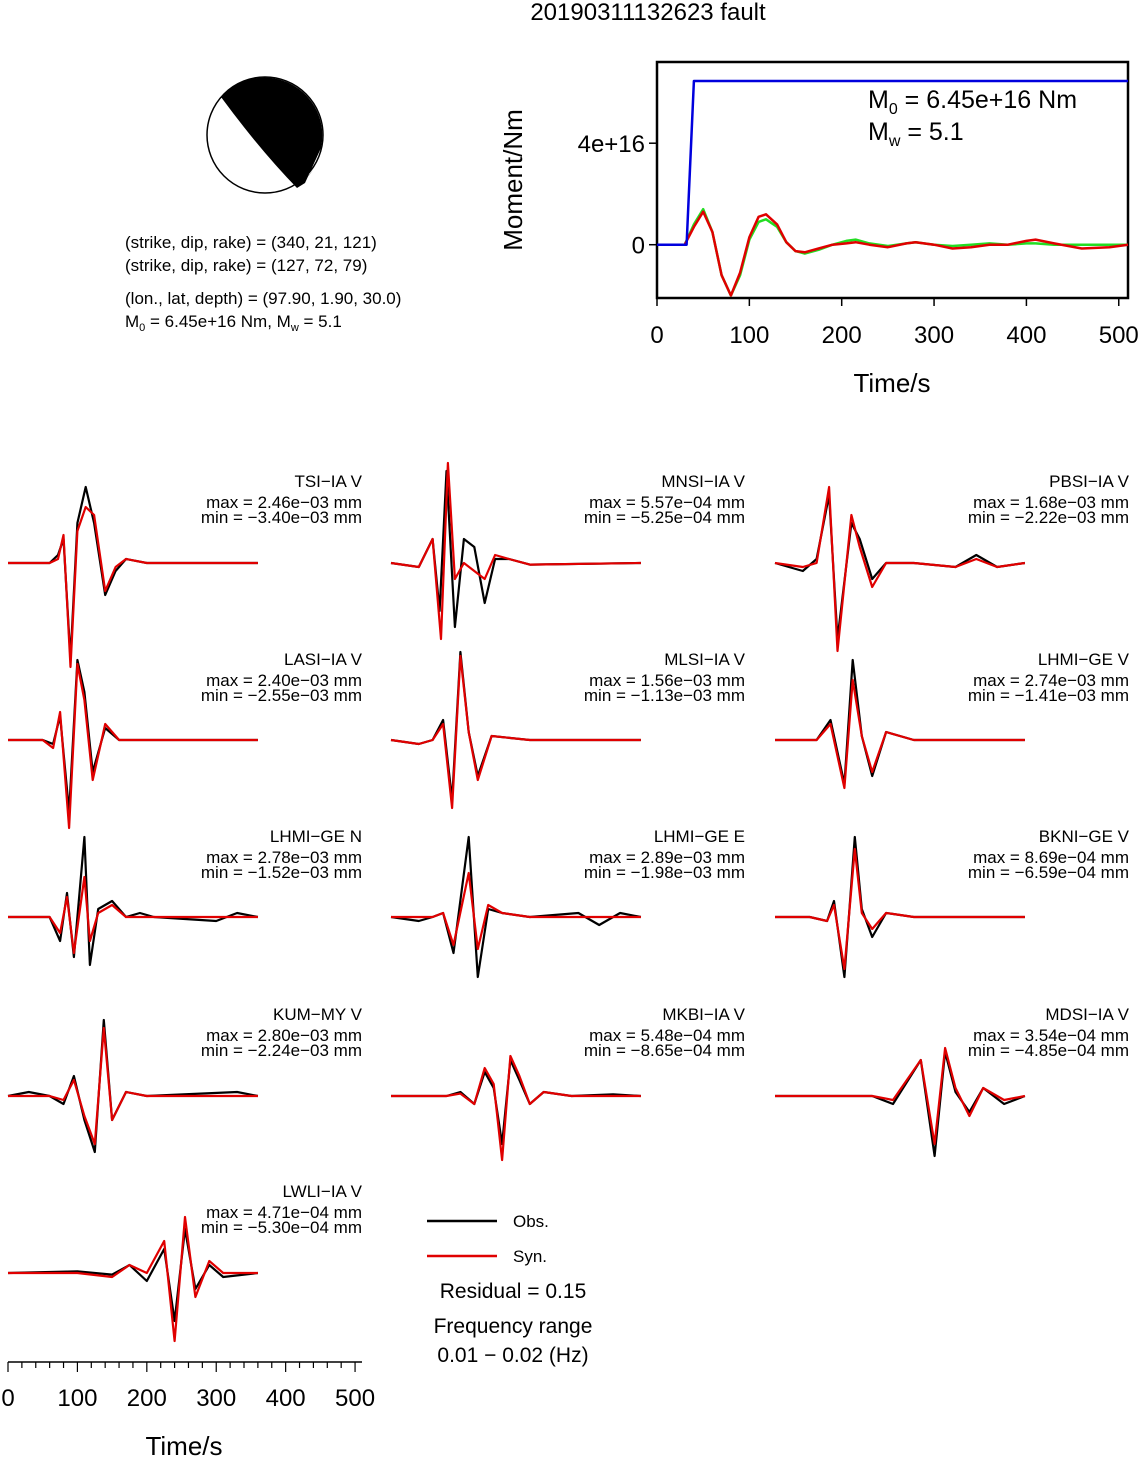 Image resolution: width=1143 pixels, height=1458 pixels. I want to click on mechanism-moment: M0 = 6.45e+16 Nm, Mw = 5.1, so click(233, 323).